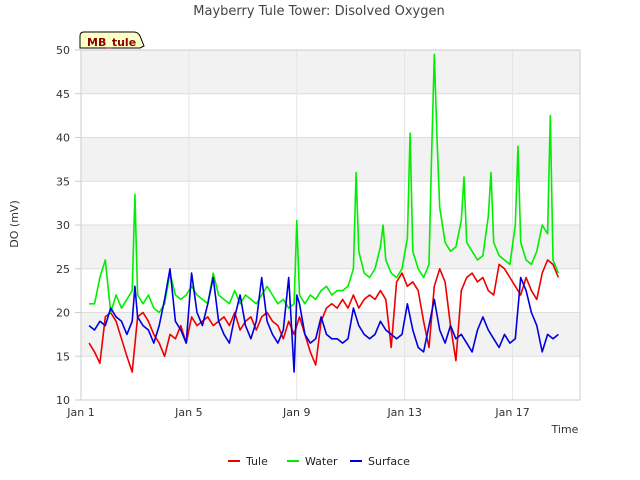 This screenshot has height=480, width=640. I want to click on badge-box, so click(112, 40).